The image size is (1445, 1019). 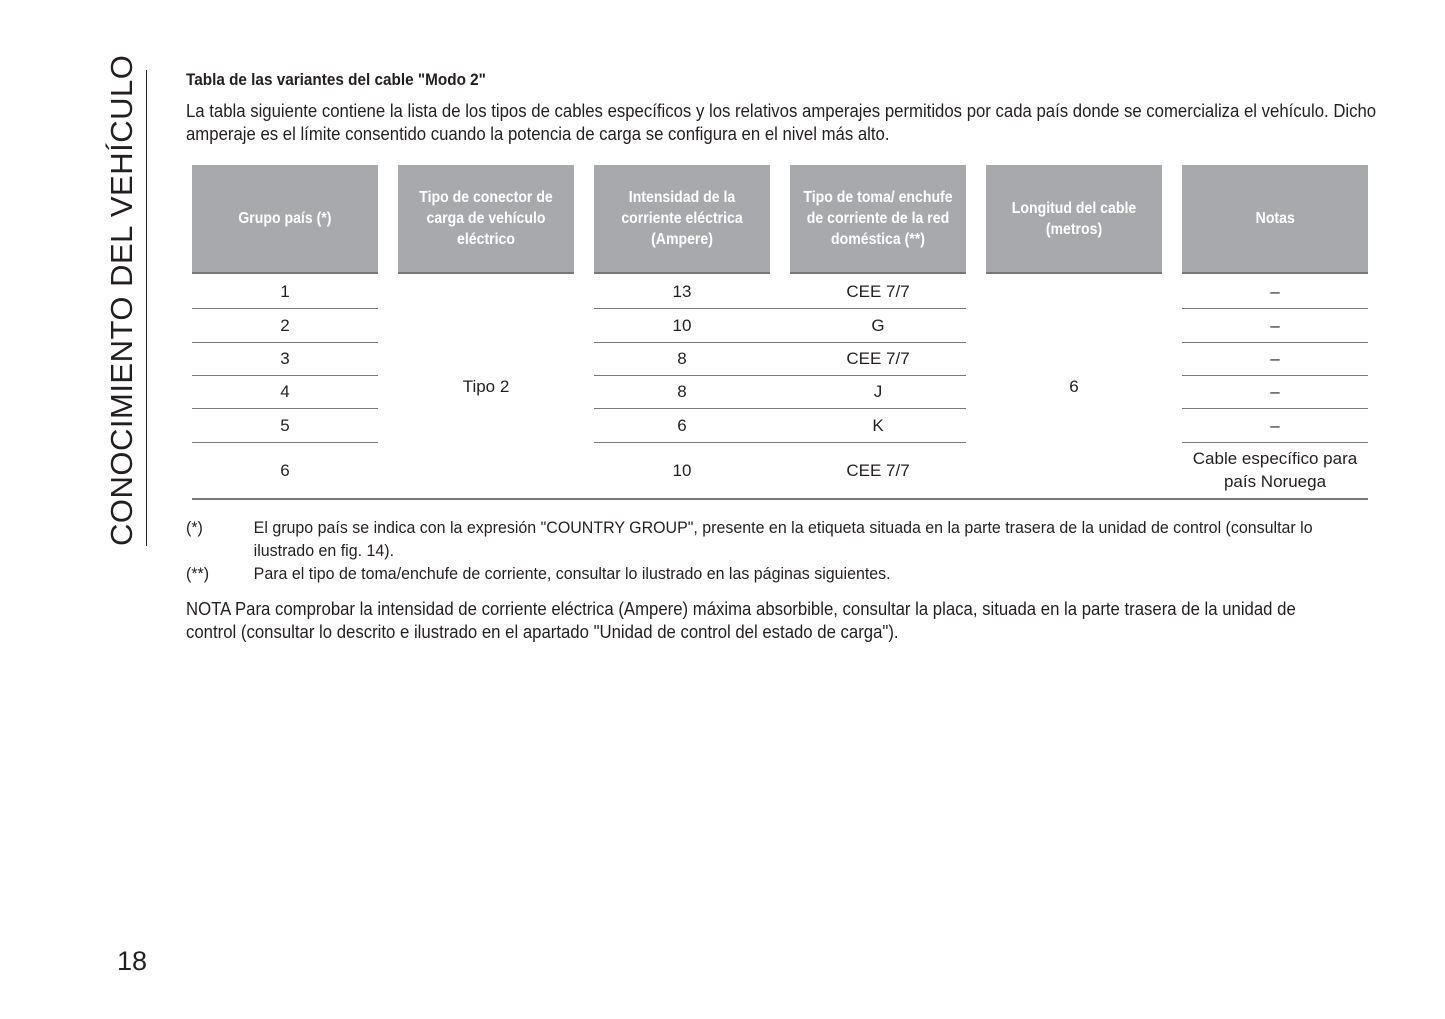 What do you see at coordinates (285, 425) in the screenshot?
I see `cell-group: 5` at bounding box center [285, 425].